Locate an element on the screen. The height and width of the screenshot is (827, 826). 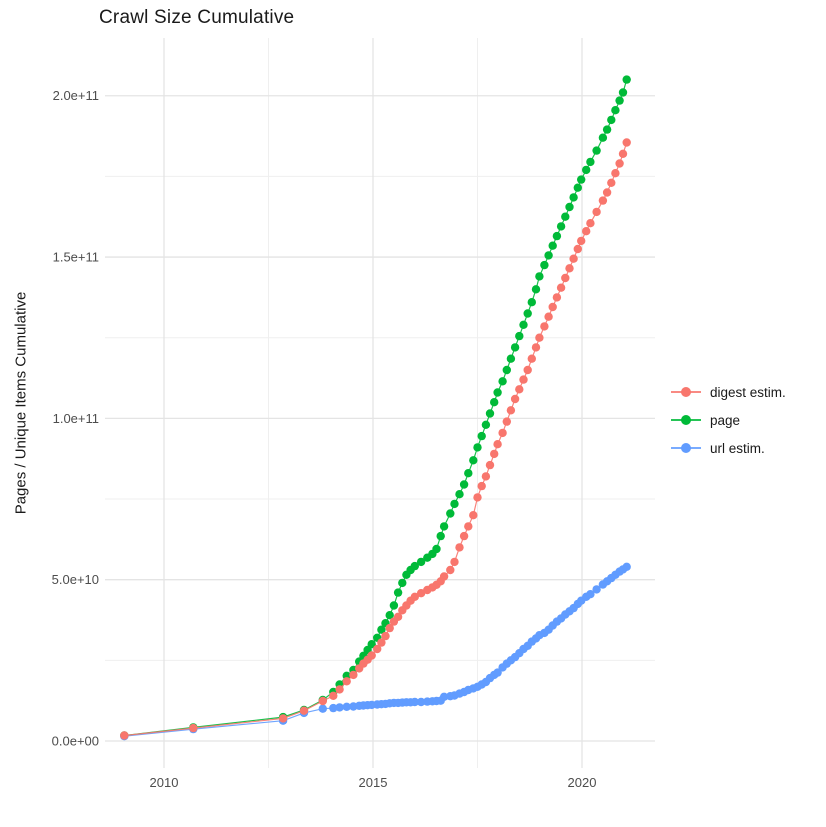
legend-item-digest: digest estim. is located at coordinates (728, 392).